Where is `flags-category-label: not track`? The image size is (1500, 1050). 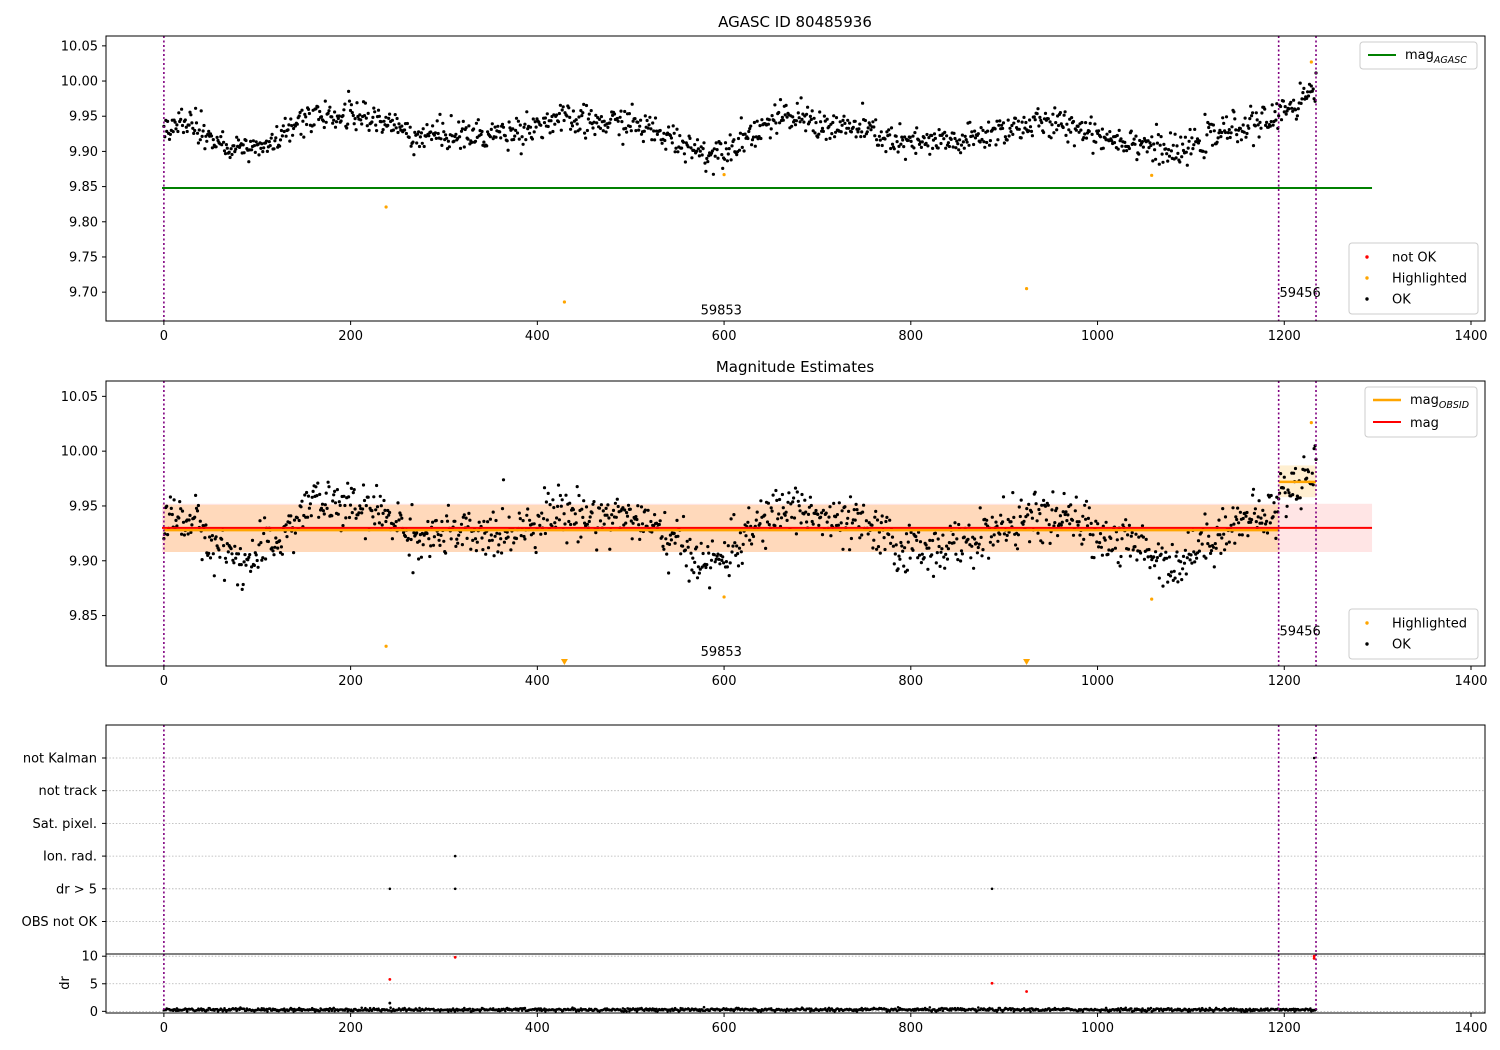
flags-category-label: not track is located at coordinates (67, 791).